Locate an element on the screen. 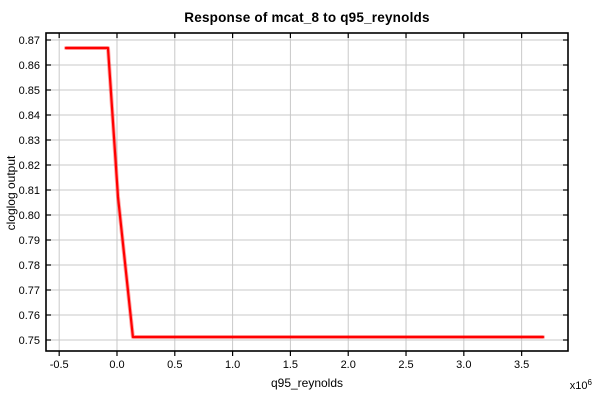  x-tick-label: 3.5 is located at coordinates (521, 365).